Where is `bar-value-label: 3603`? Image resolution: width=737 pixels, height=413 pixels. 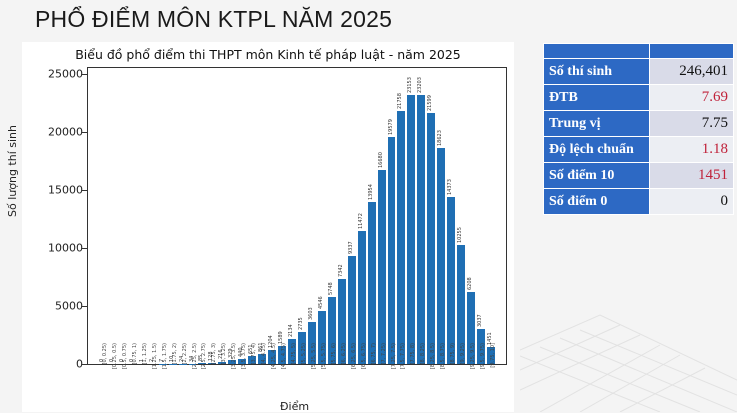 bar-value-label: 3603 is located at coordinates (311, 313).